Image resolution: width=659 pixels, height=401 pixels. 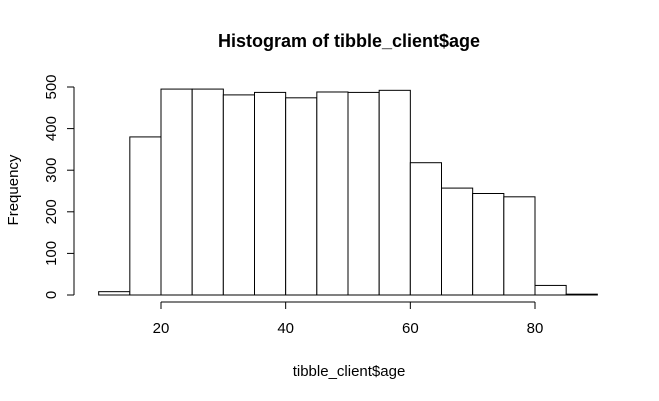 I want to click on x-tick-label: 20, so click(x=161, y=328).